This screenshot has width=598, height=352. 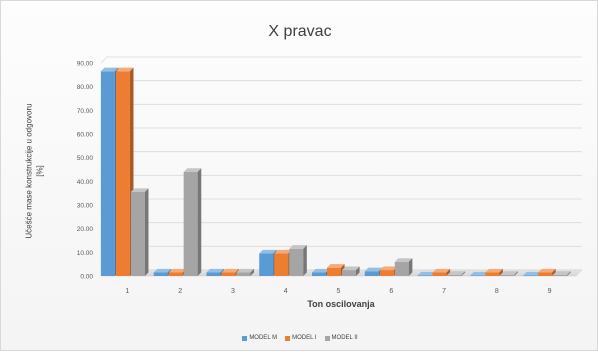 What do you see at coordinates (550, 291) in the screenshot?
I see `x-tick-label: 9` at bounding box center [550, 291].